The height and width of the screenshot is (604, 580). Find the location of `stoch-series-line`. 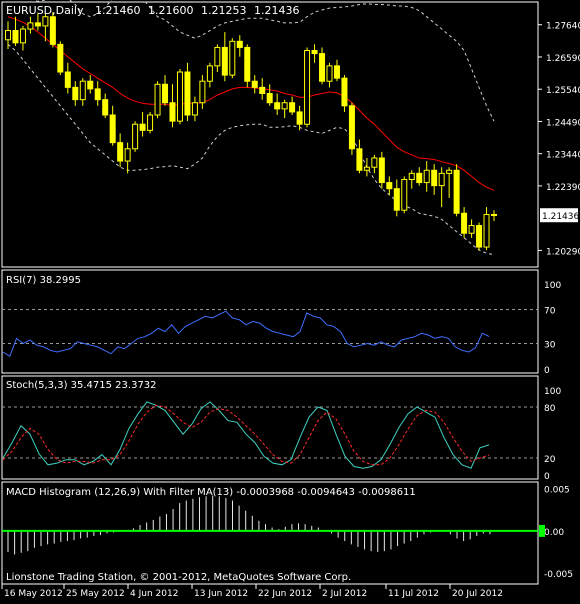

stoch-series-line is located at coordinates (246, 435).